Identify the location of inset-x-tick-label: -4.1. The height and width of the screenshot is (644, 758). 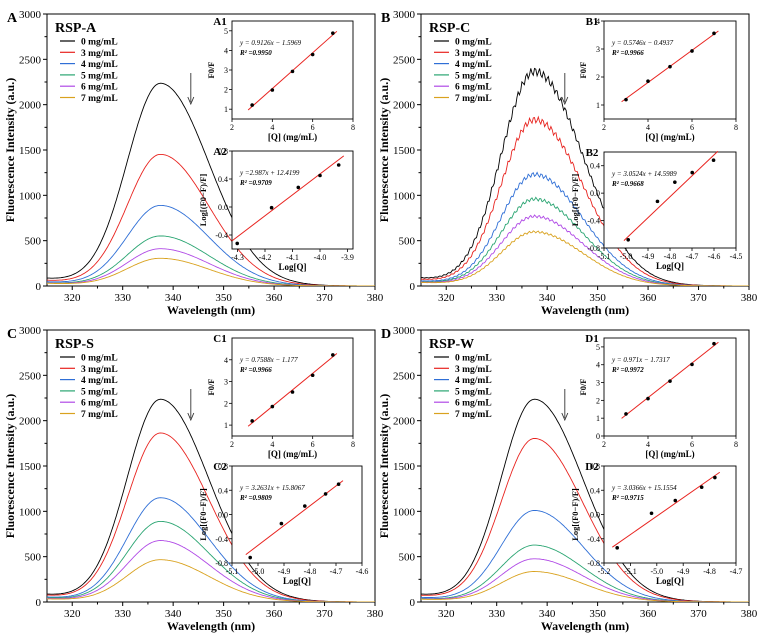
(292, 257).